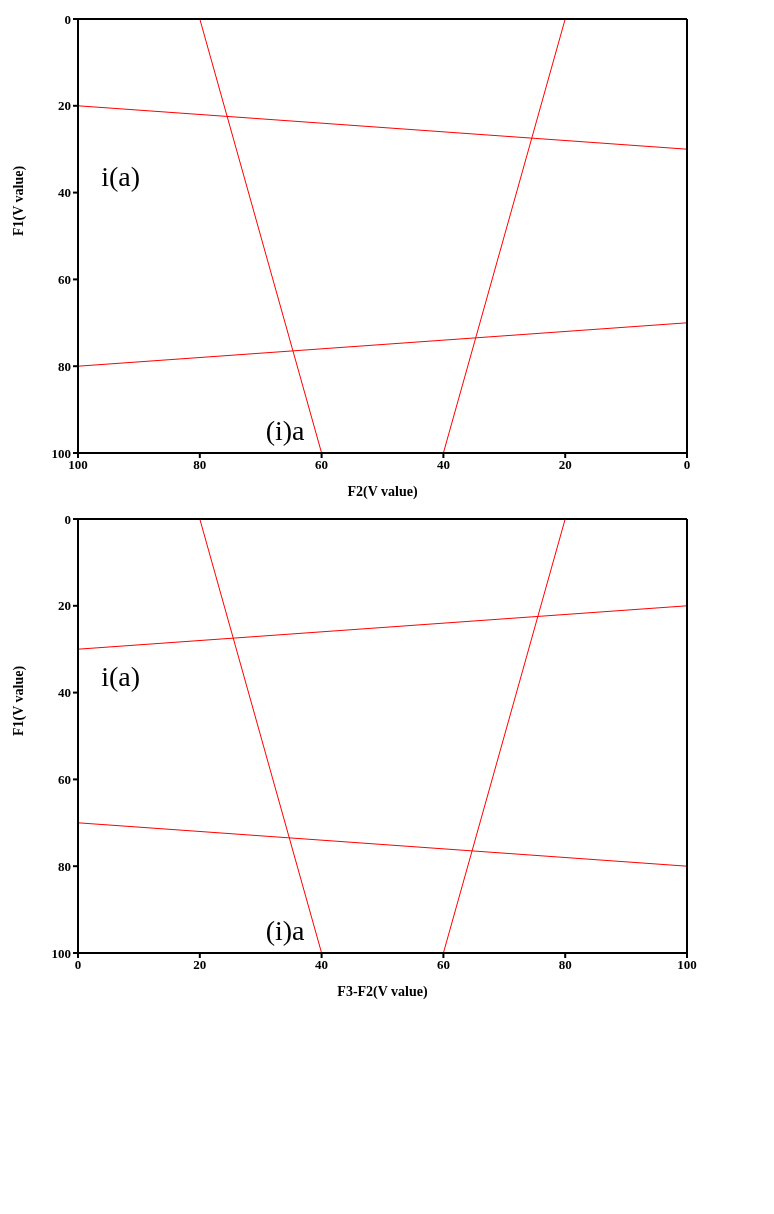 The height and width of the screenshot is (1214, 774). Describe the element at coordinates (382, 492) in the screenshot. I see `x-axis-title: F2(V value)` at that location.